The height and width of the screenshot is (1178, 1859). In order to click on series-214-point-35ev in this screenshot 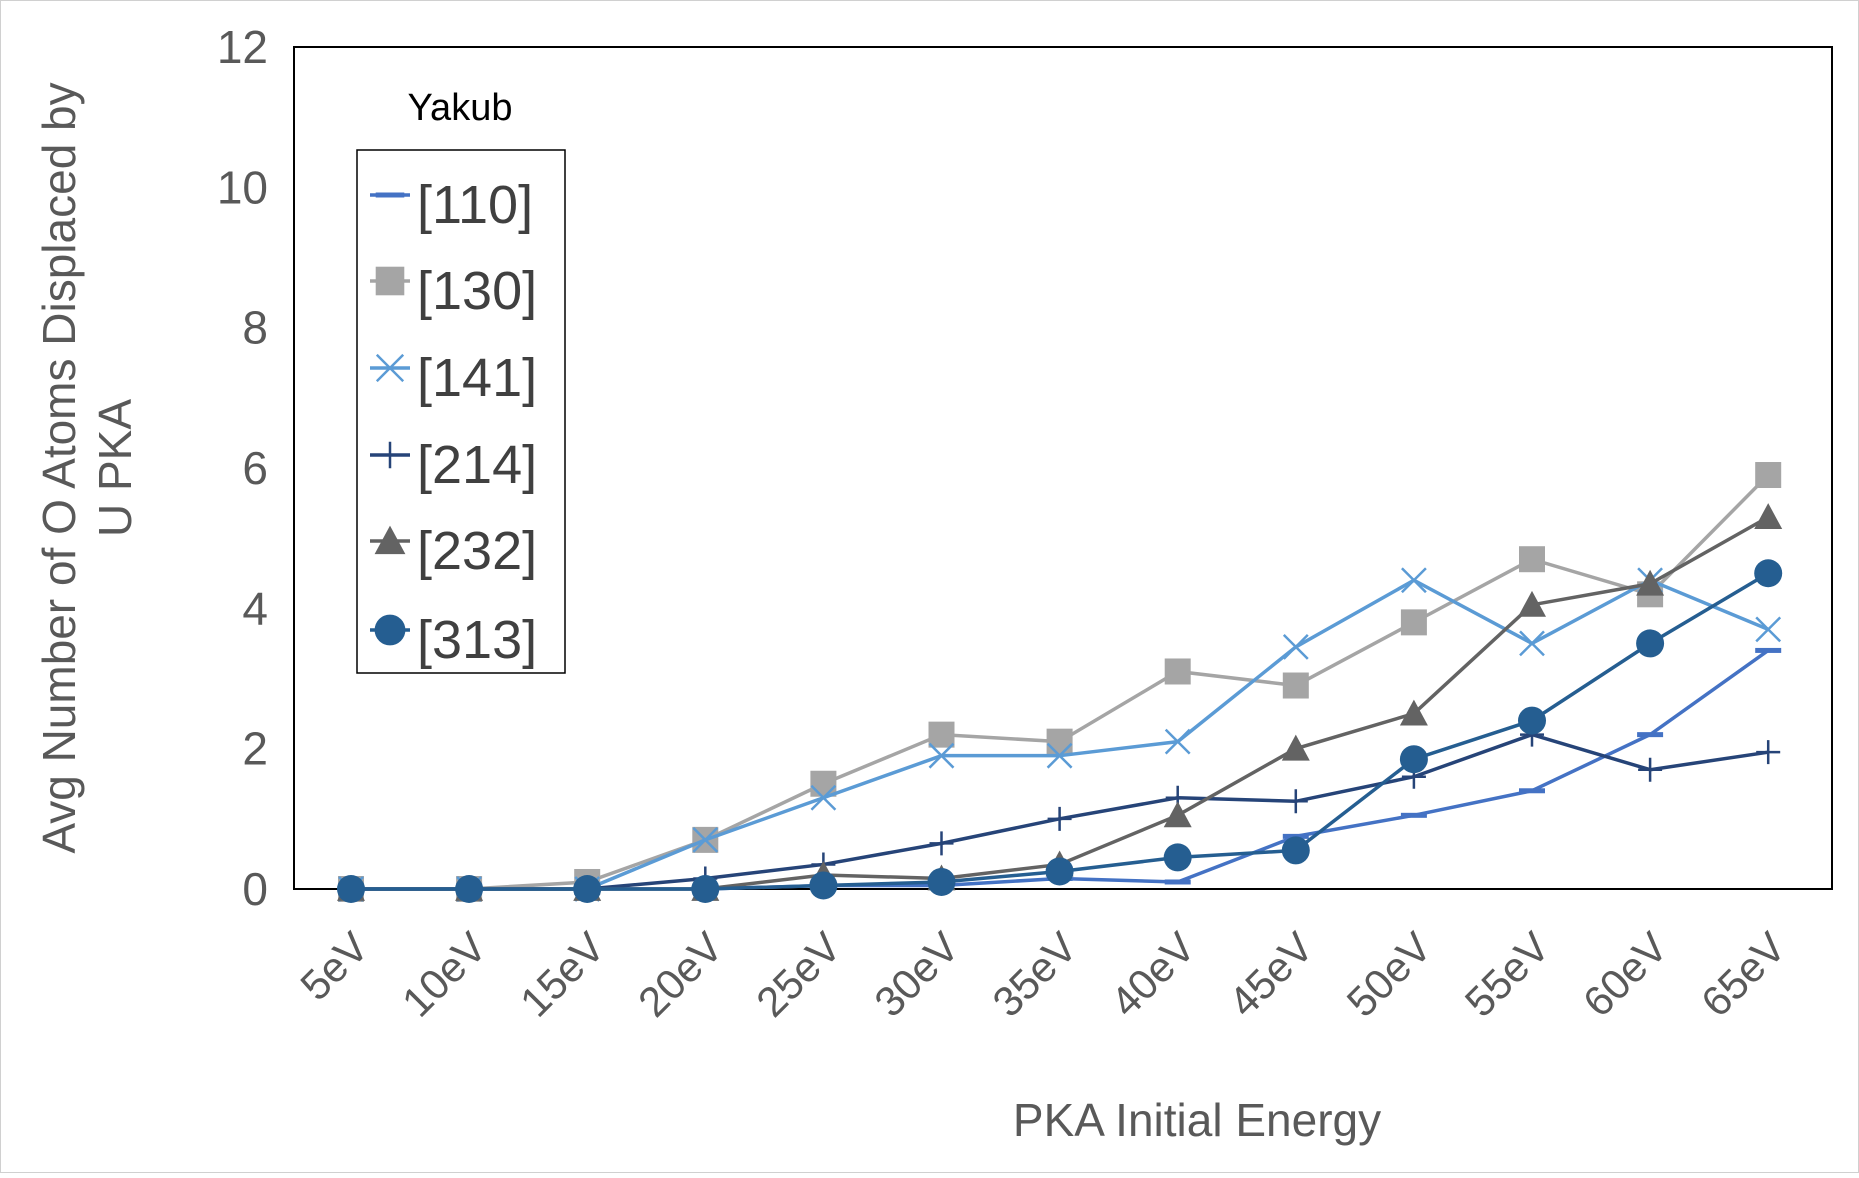, I will do `click(1059, 818)`.